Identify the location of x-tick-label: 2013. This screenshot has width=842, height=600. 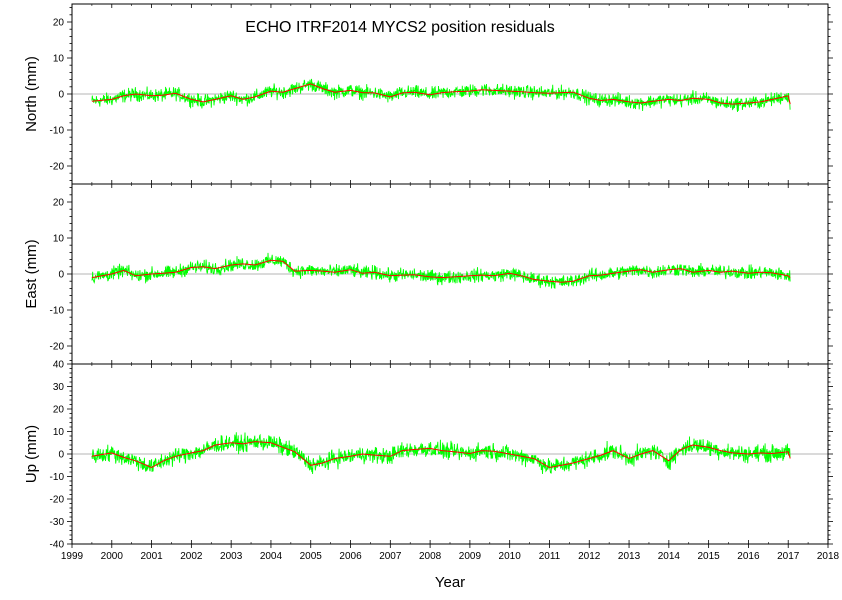
(629, 556).